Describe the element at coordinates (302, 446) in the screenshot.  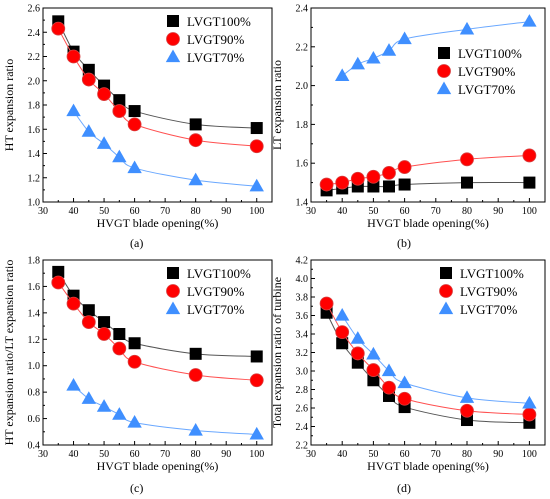
I see `y-tick-label-d: 2.2` at that location.